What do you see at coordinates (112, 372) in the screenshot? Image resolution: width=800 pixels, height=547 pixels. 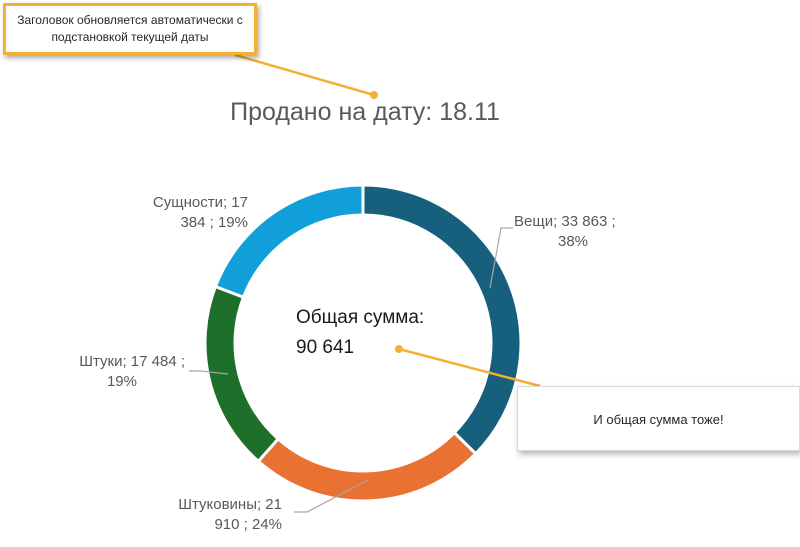 I see `data-label-pieces: Штуки; 17 484 ; 19%` at bounding box center [112, 372].